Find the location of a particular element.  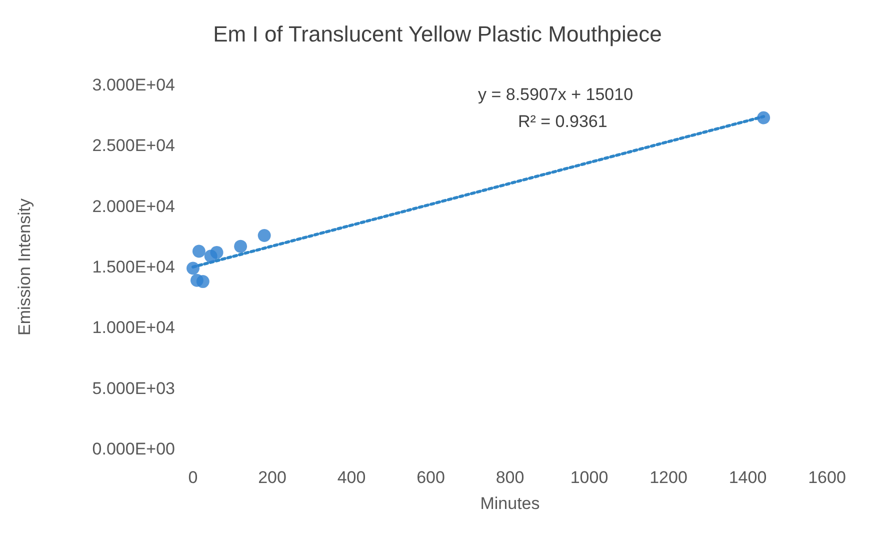

chart-title: Em I of Translucent Yellow Plastic Mouthpiece is located at coordinates (437, 34).